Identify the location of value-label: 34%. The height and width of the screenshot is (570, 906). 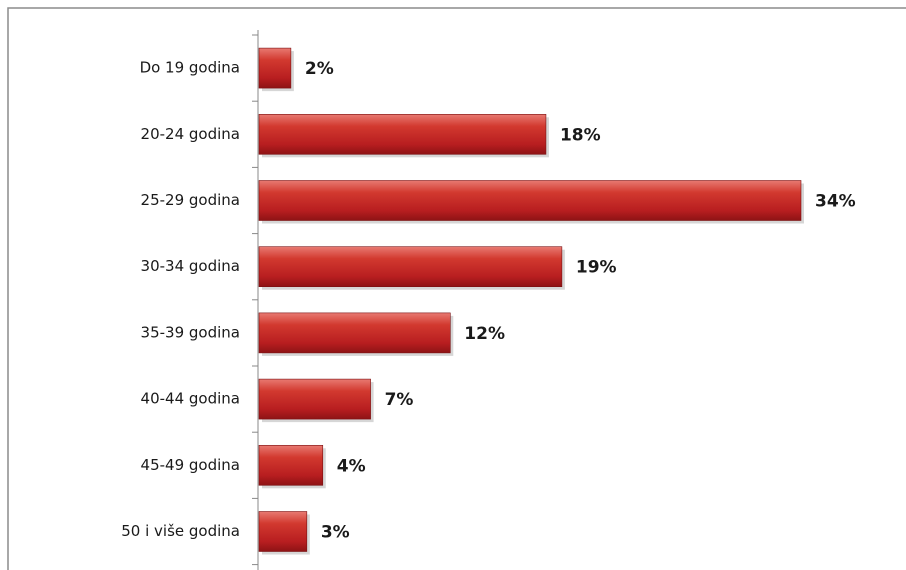
(835, 202).